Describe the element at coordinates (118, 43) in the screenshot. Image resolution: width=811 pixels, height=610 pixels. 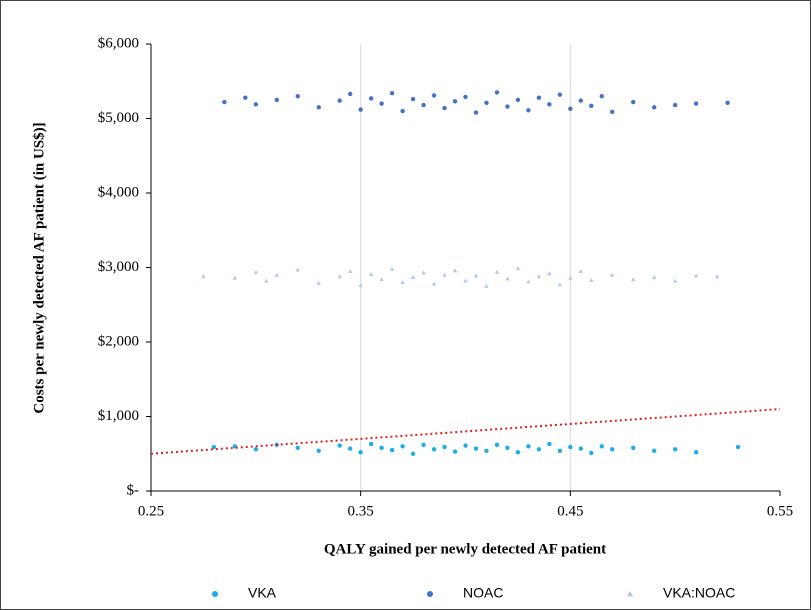
I see `y-tick-label: $6,000` at that location.